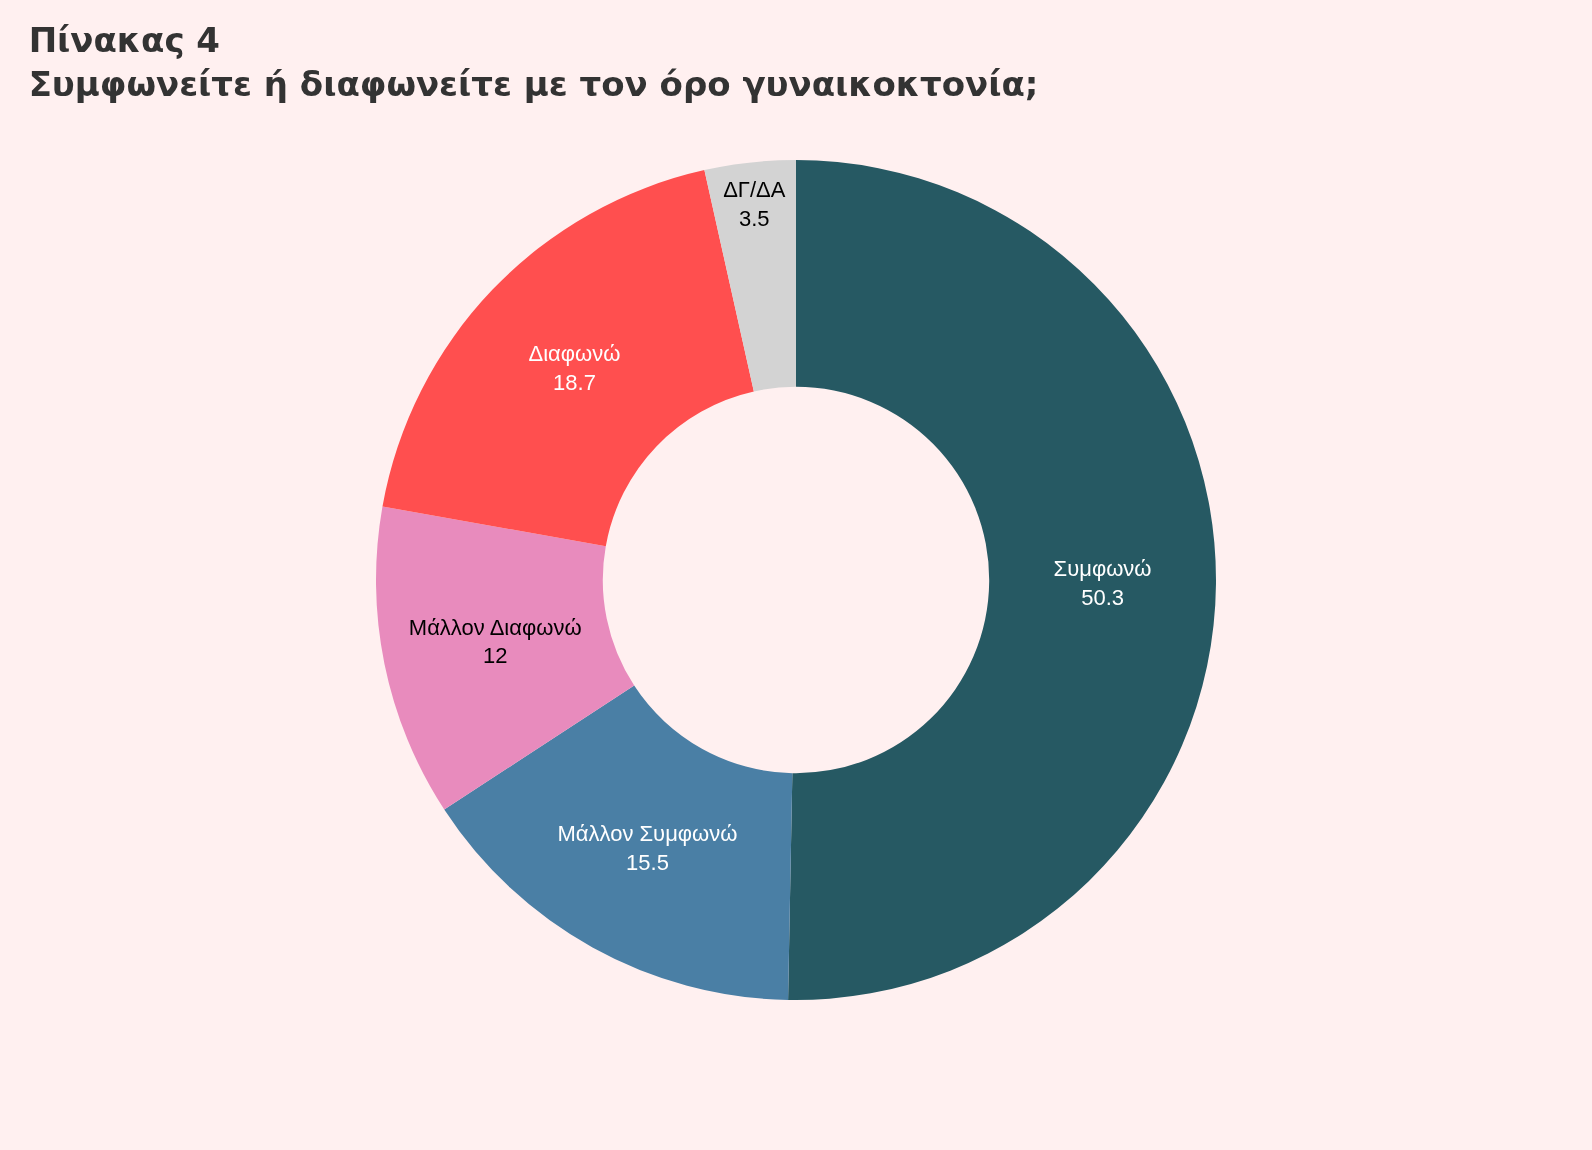  Describe the element at coordinates (574, 382) in the screenshot. I see `data-label: 18.7` at that location.